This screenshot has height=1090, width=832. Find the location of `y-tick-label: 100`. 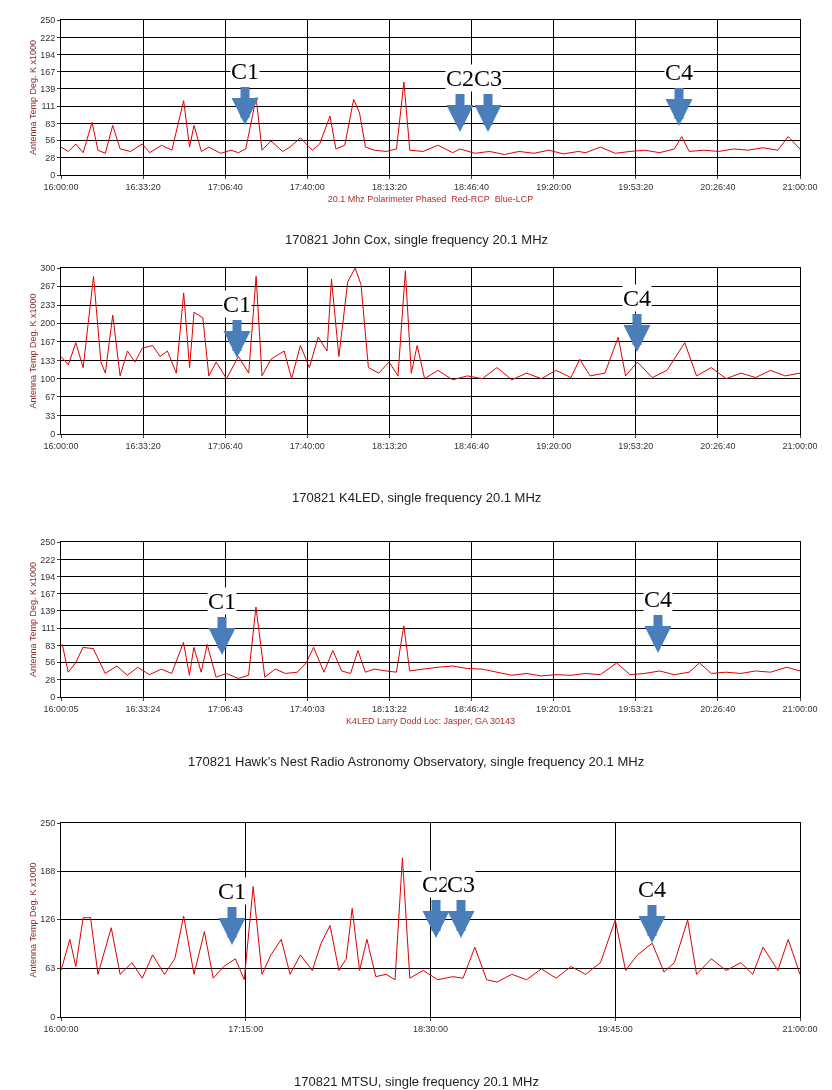

y-tick-label: 100 is located at coordinates (48, 378).